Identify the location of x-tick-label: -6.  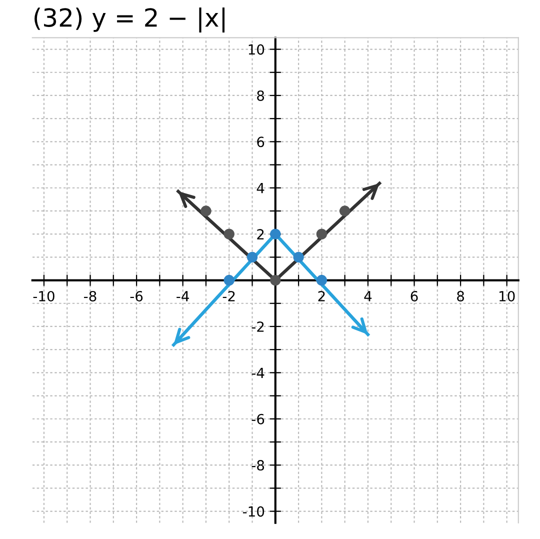
(136, 296).